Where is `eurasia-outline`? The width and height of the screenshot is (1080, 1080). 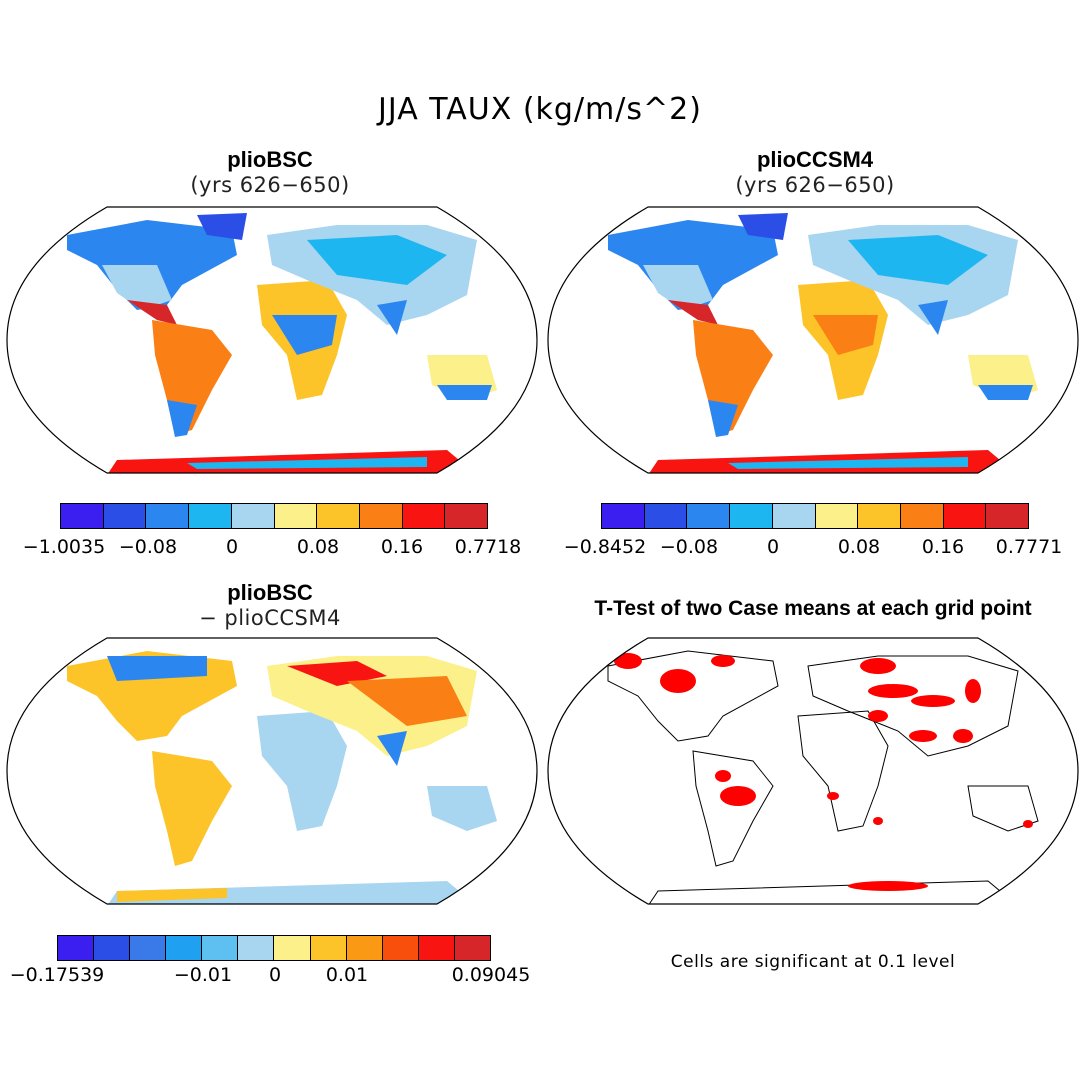 eurasia-outline is located at coordinates (913, 706).